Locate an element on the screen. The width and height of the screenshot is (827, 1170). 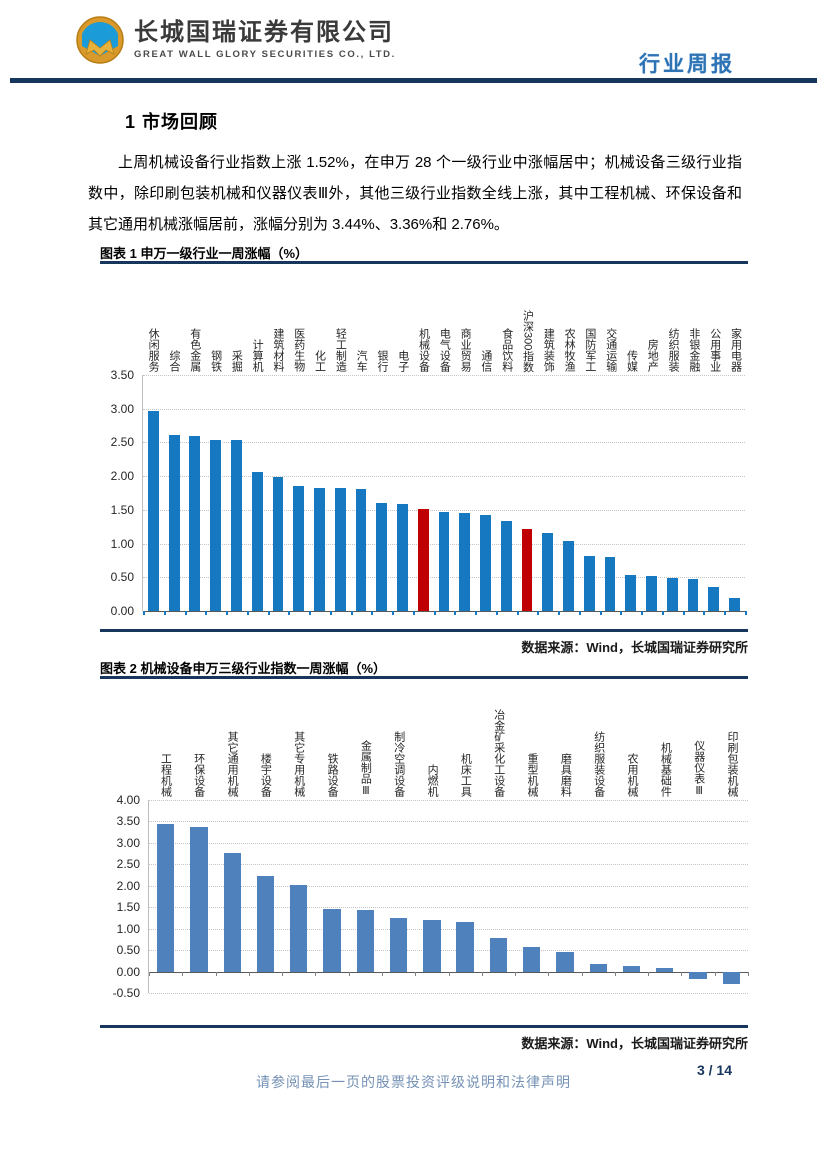
category-label-cell: 化工 is located at coordinates (318, 321).